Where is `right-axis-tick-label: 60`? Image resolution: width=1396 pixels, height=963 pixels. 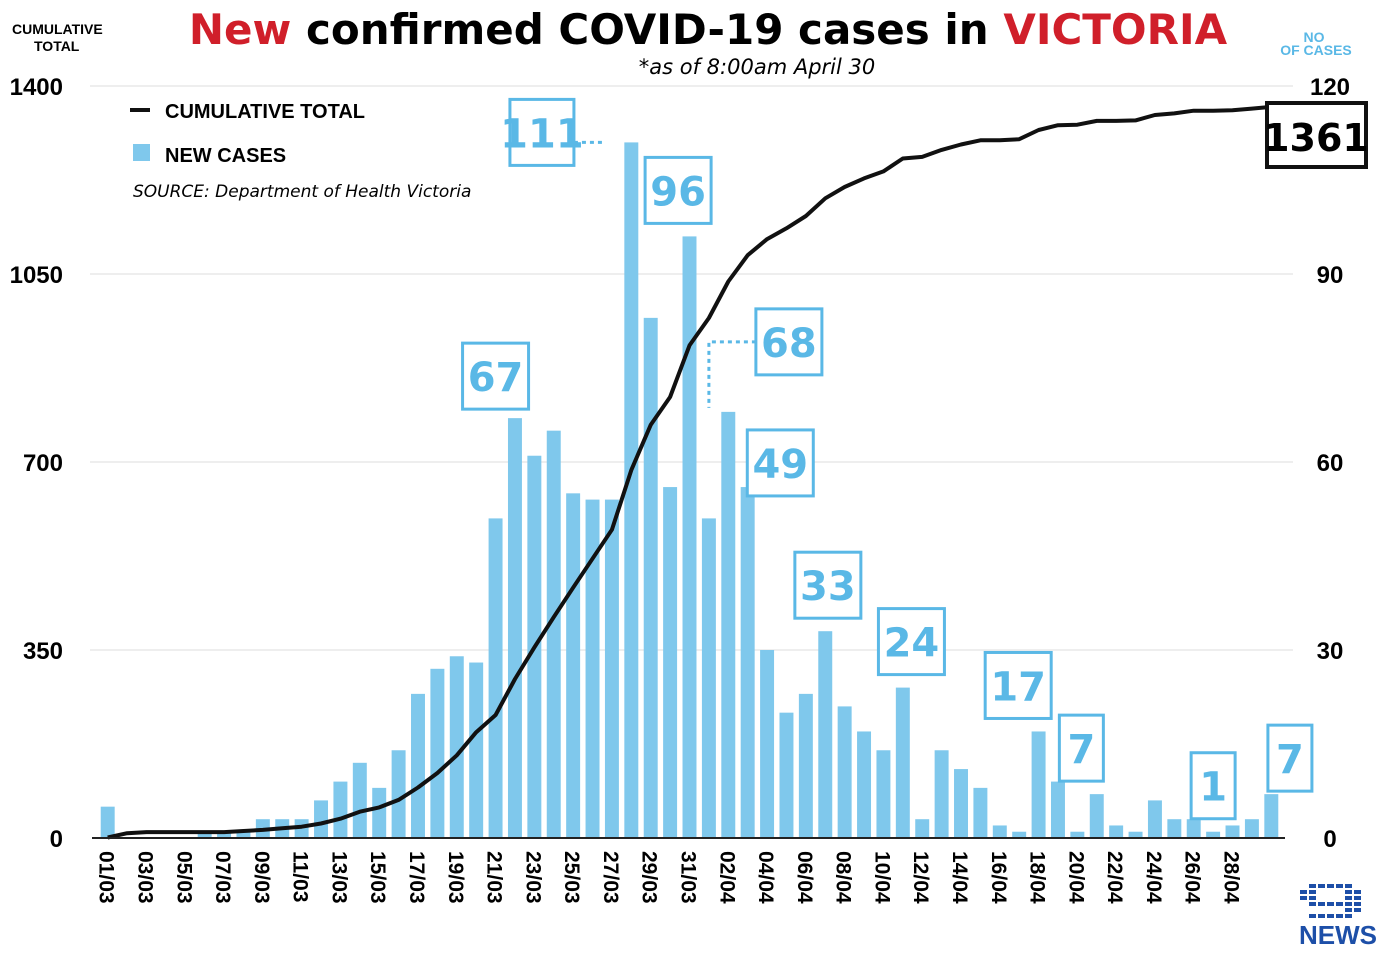 right-axis-tick-label: 60 is located at coordinates (1330, 463).